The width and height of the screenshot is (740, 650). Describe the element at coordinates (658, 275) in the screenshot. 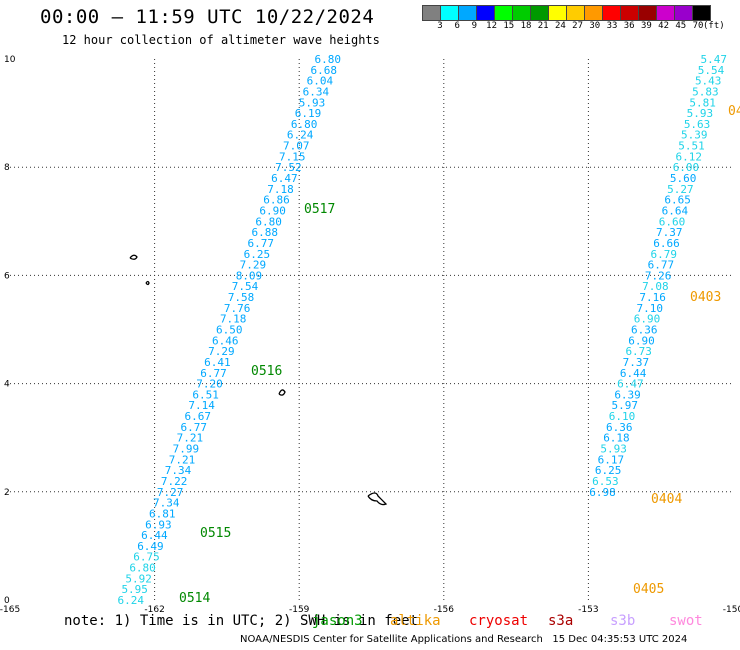

I see `wave-height-value: 7.26` at that location.